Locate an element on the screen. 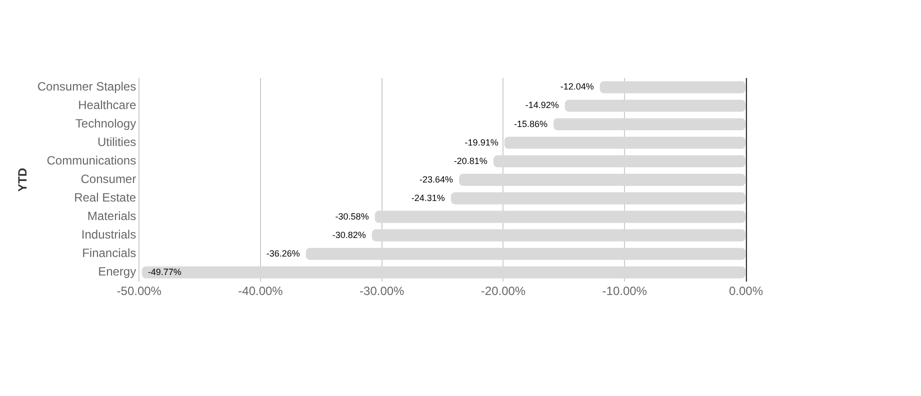 The image size is (921, 396). y-tick-label: Materials is located at coordinates (111, 216).